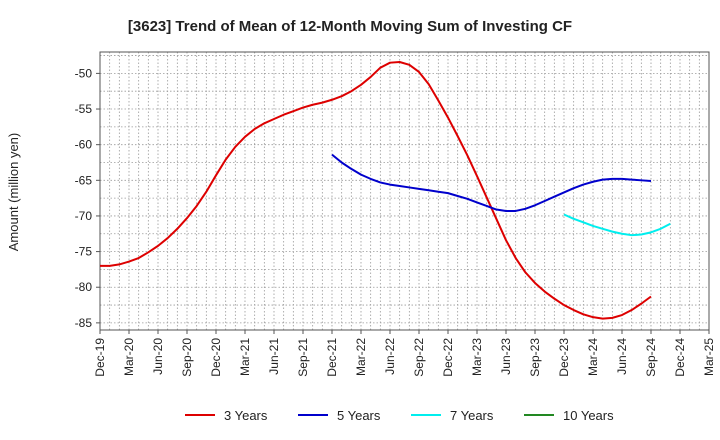 This screenshot has height=440, width=720. What do you see at coordinates (129, 357) in the screenshot?
I see `x-tick-label: Mar-20` at bounding box center [129, 357].